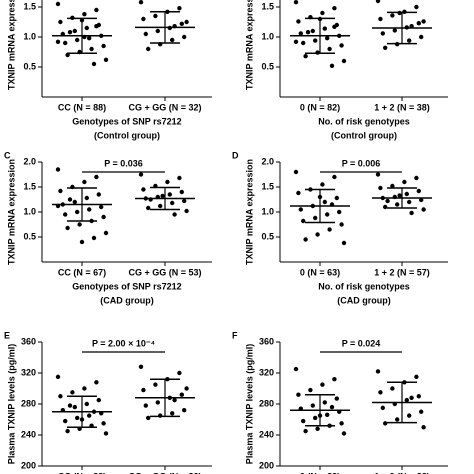  Describe the element at coordinates (320, 107) in the screenshot. I see `x-tick-label: 0 (N = 82)` at that location.